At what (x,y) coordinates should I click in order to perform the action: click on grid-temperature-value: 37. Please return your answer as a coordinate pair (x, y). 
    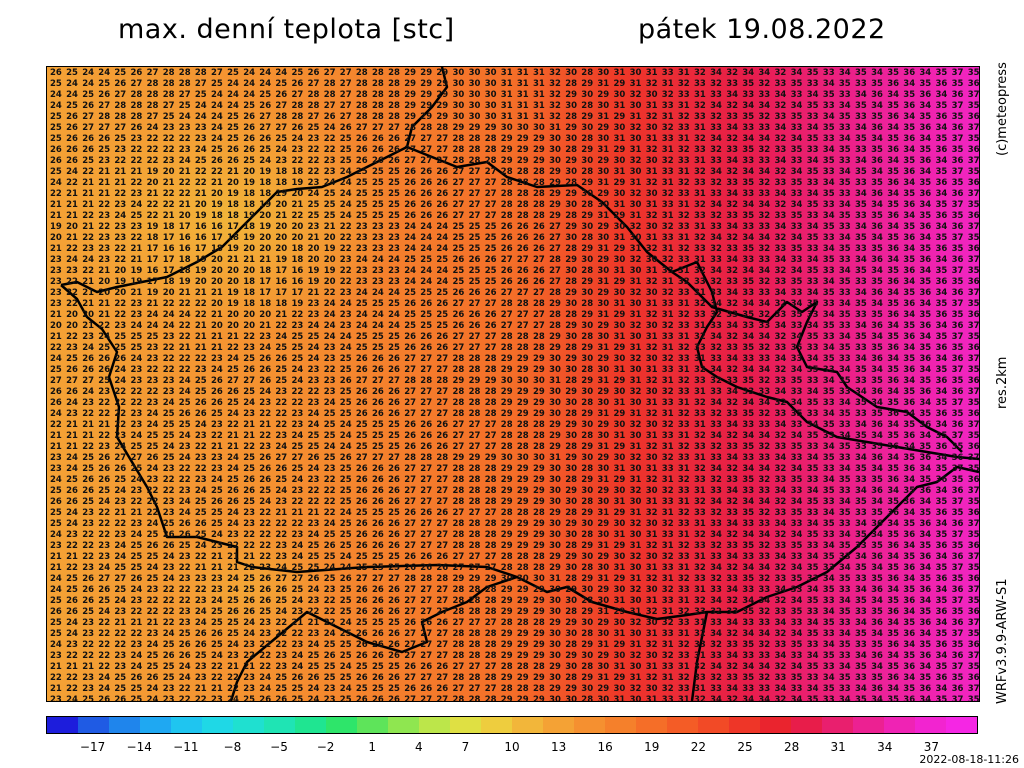
    Looking at the image, I should click on (957, 238).